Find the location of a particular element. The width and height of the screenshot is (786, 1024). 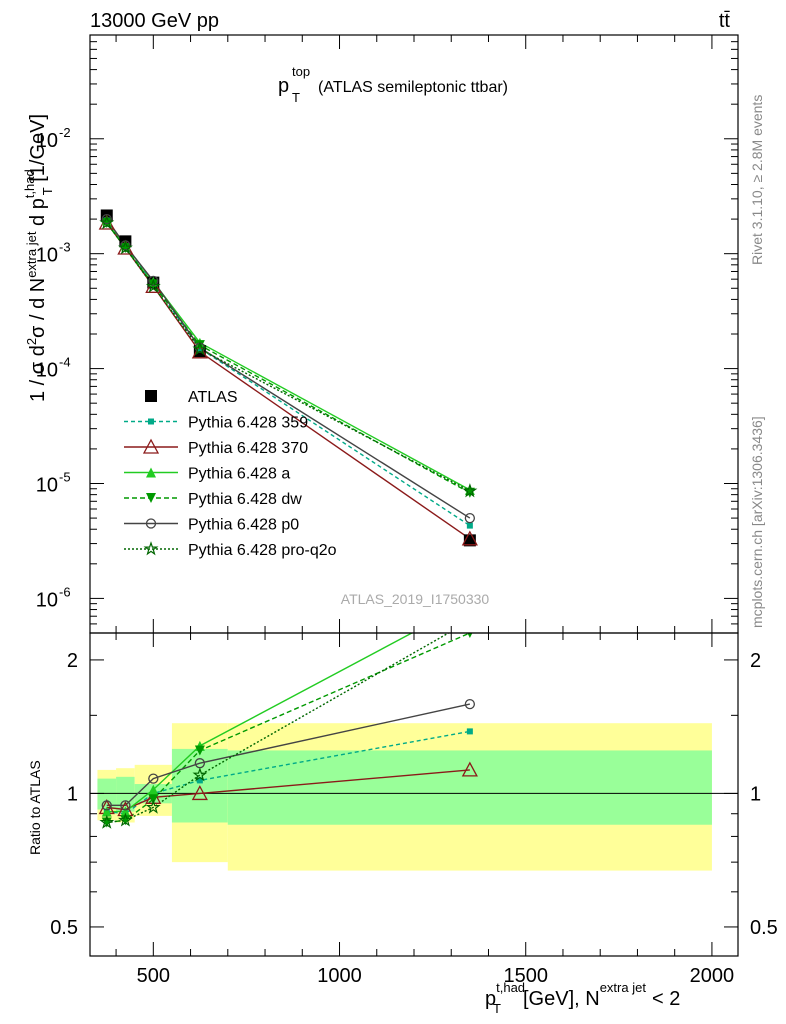

ratio-y-tick-label: 0.5 is located at coordinates (64, 928).